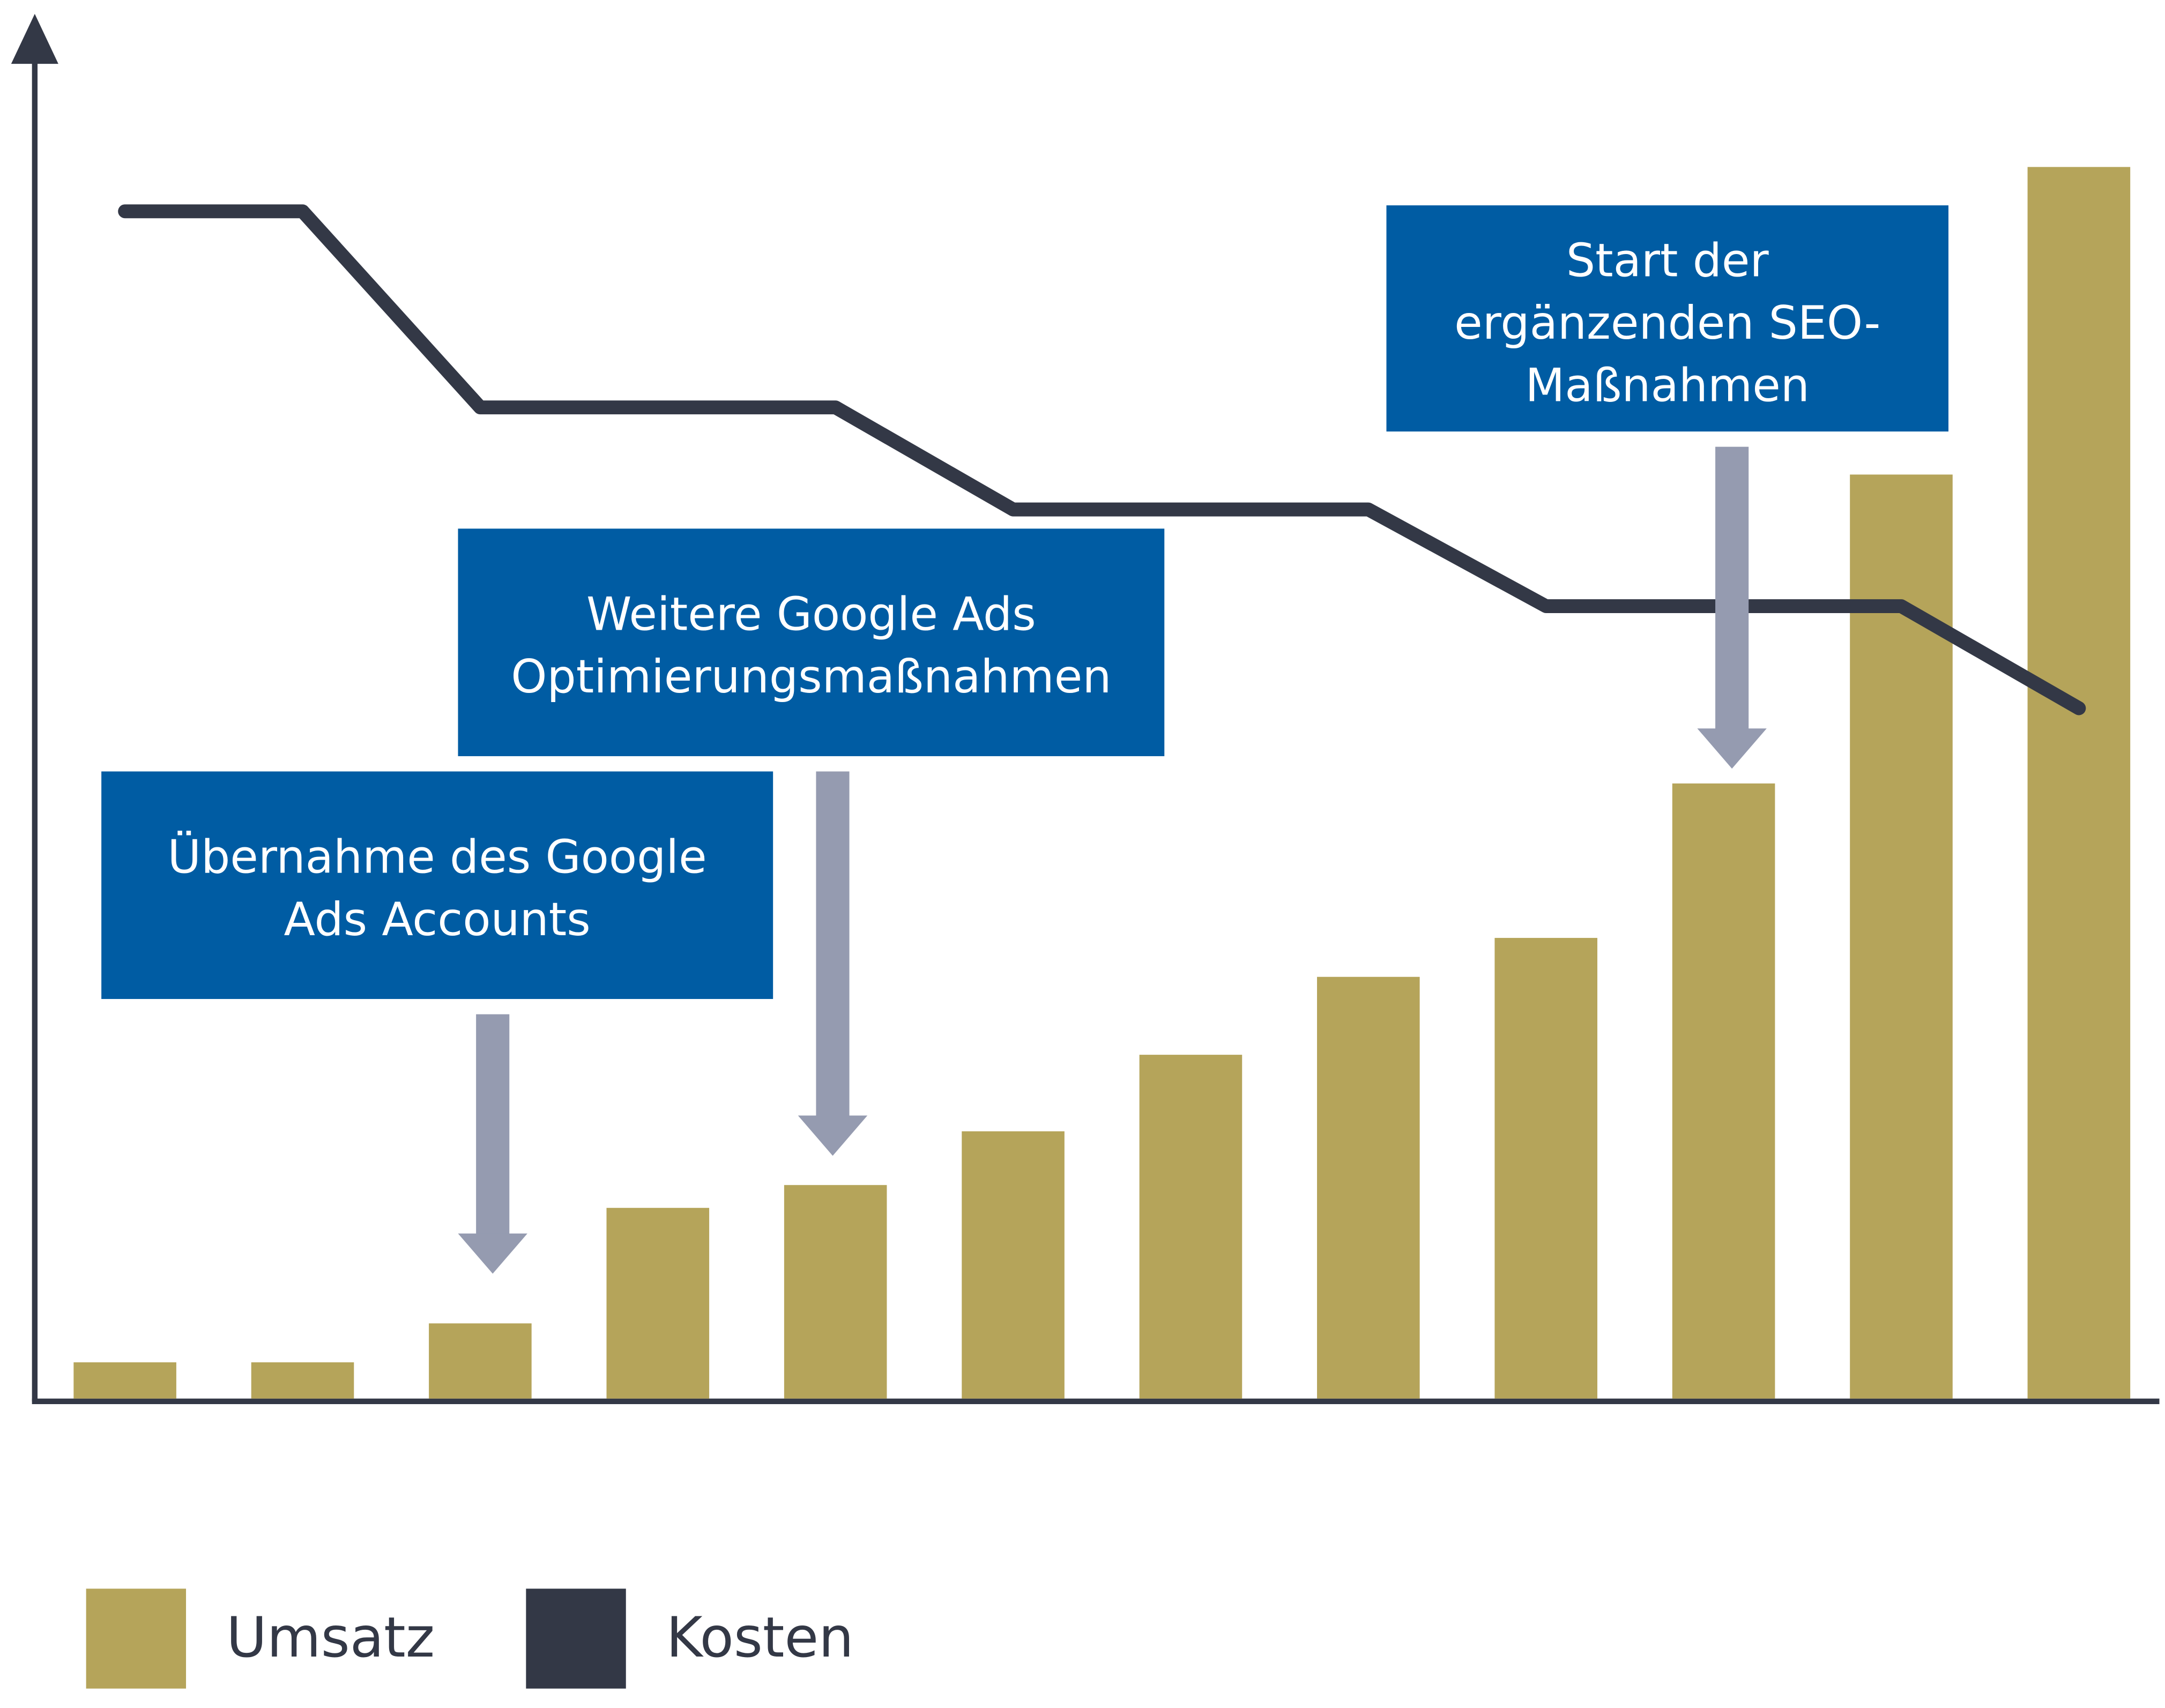  Describe the element at coordinates (1667, 323) in the screenshot. I see `annotation-text: ergänzenden SEO-` at that location.